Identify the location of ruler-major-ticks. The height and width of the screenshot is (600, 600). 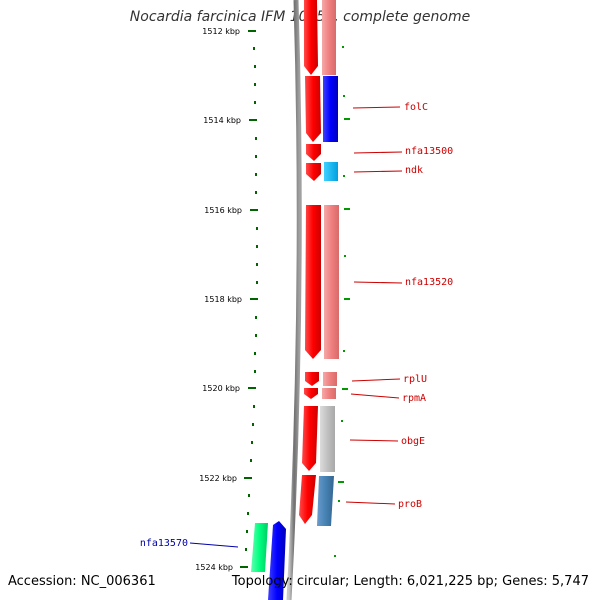
(249, 299).